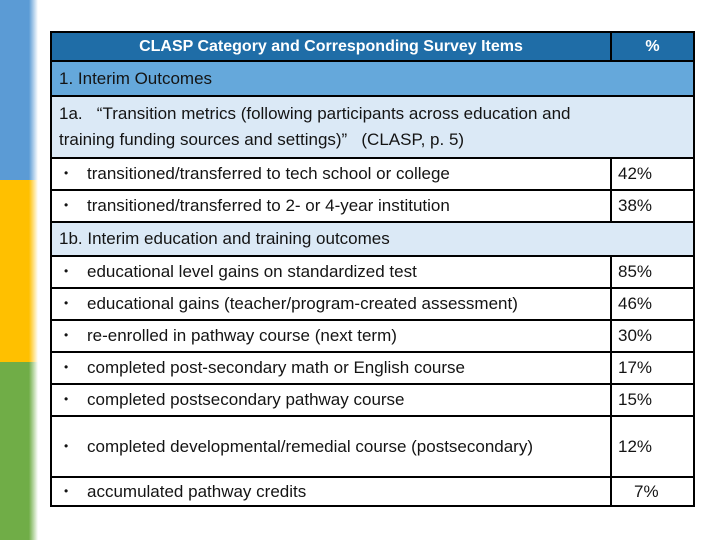 The image size is (720, 540). What do you see at coordinates (19, 90) in the screenshot?
I see `sidebar-blue-block` at bounding box center [19, 90].